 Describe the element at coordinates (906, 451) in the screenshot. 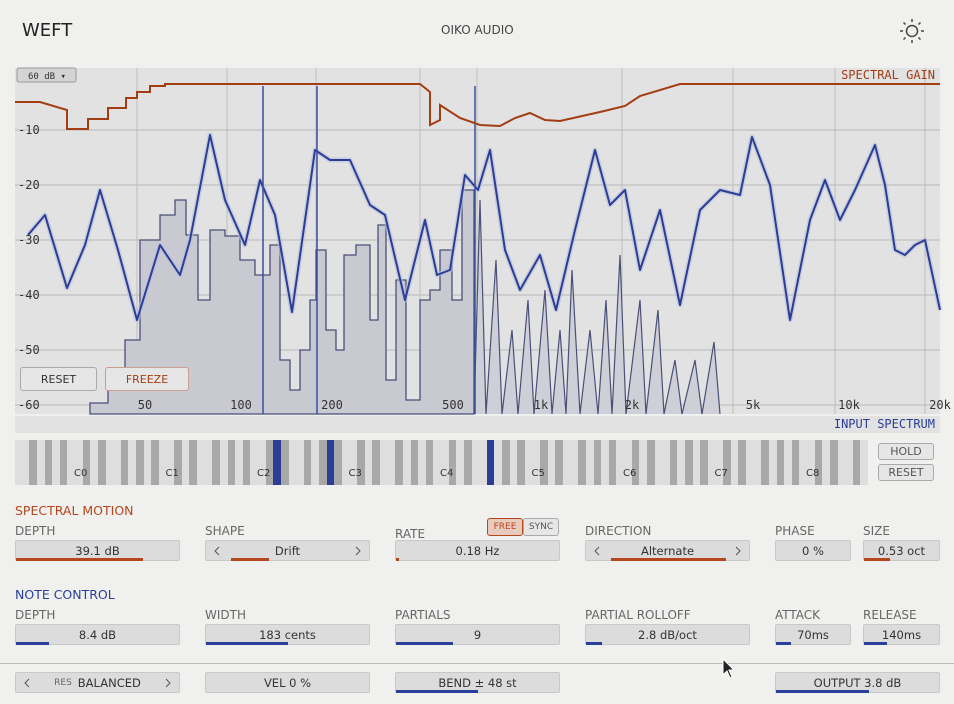

I see `hold-button: HOLD` at that location.